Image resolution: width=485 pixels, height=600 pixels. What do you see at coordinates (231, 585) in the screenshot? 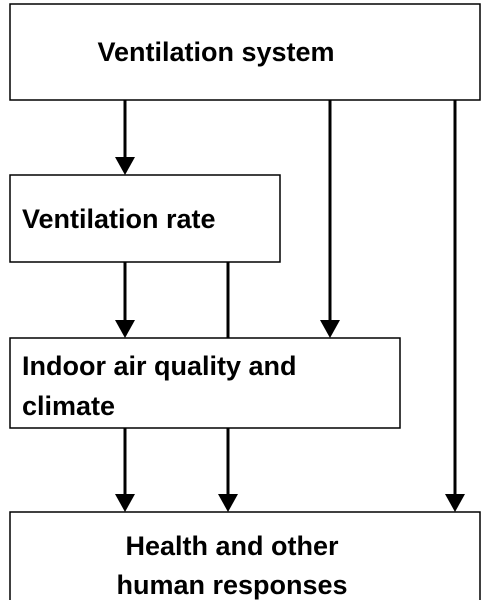
I see `node-label: human responses` at bounding box center [231, 585].